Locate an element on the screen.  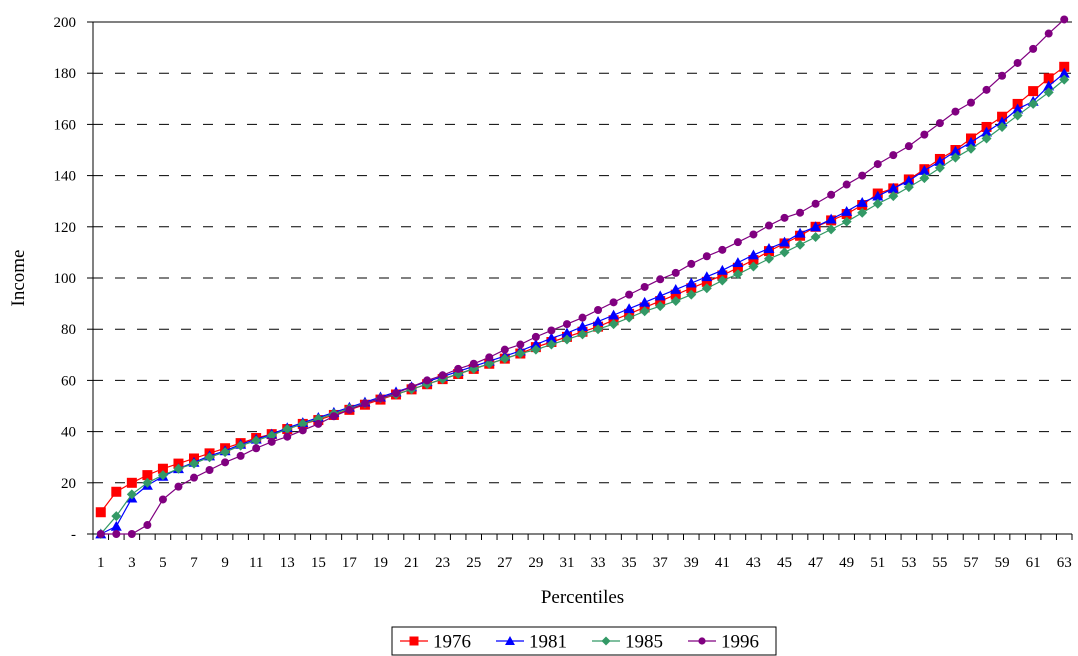
legend: 1976 1981 1985 1996 is located at coordinates (584, 641).